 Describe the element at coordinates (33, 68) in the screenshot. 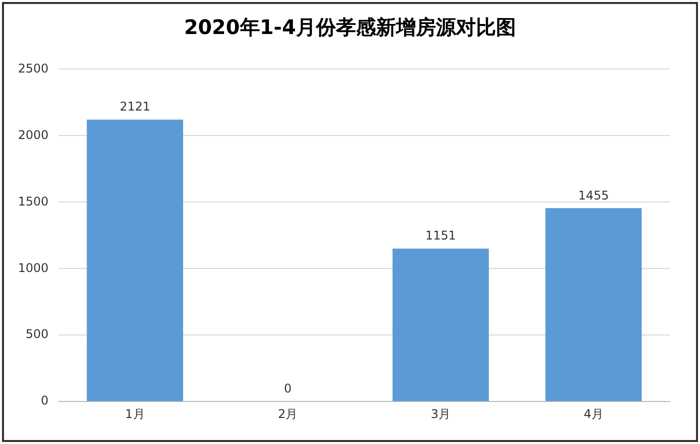

I see `y-tick-label: 2500` at that location.